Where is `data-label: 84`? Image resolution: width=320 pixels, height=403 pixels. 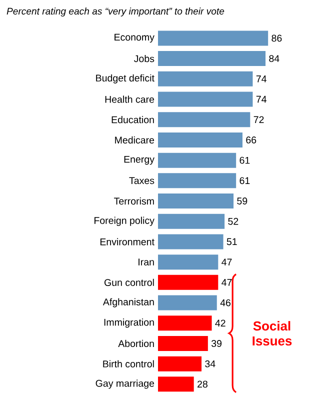
data-label: 84 is located at coordinates (274, 58).